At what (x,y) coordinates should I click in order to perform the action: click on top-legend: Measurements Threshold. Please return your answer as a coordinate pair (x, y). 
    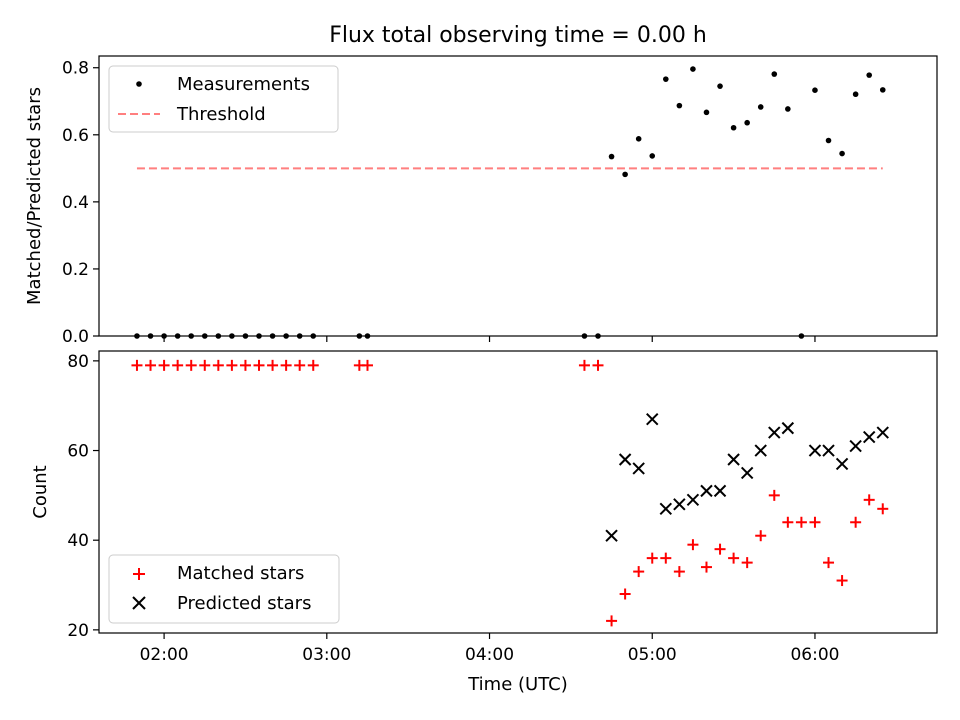
    Looking at the image, I should click on (223, 99).